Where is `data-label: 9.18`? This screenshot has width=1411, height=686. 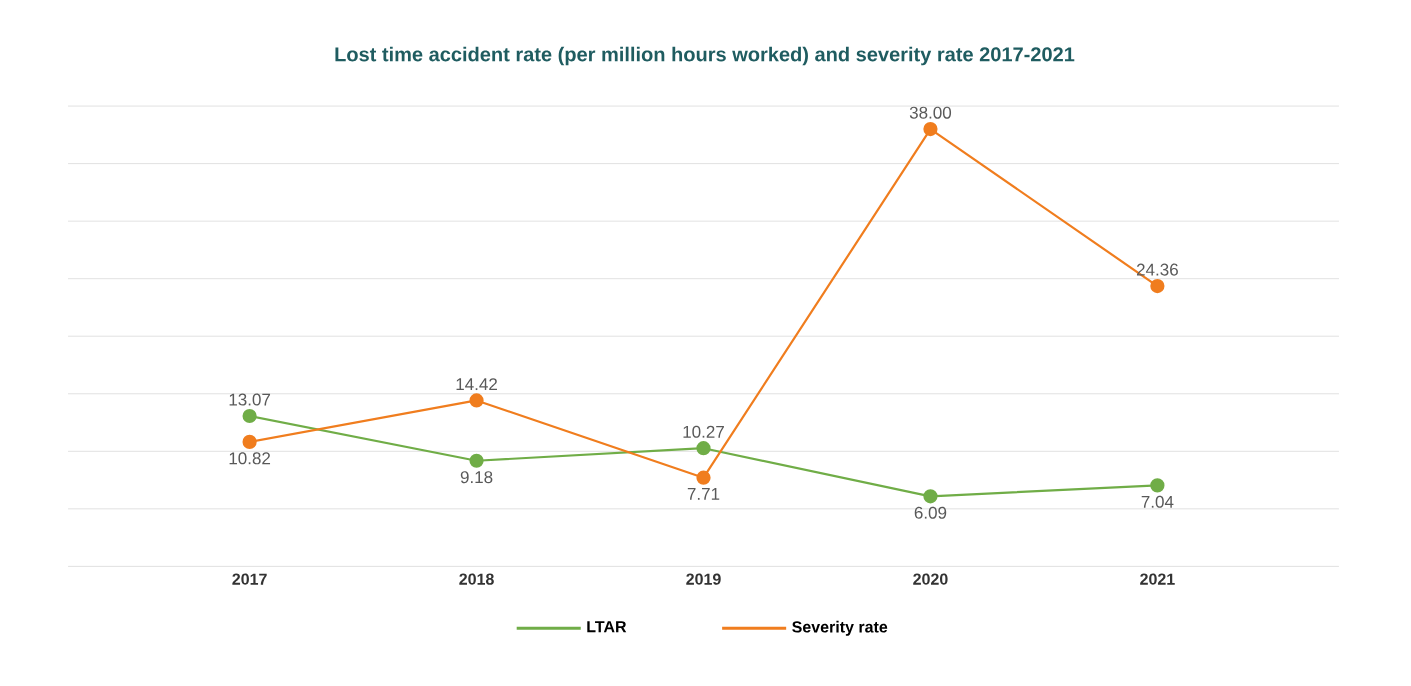 data-label: 9.18 is located at coordinates (476, 476).